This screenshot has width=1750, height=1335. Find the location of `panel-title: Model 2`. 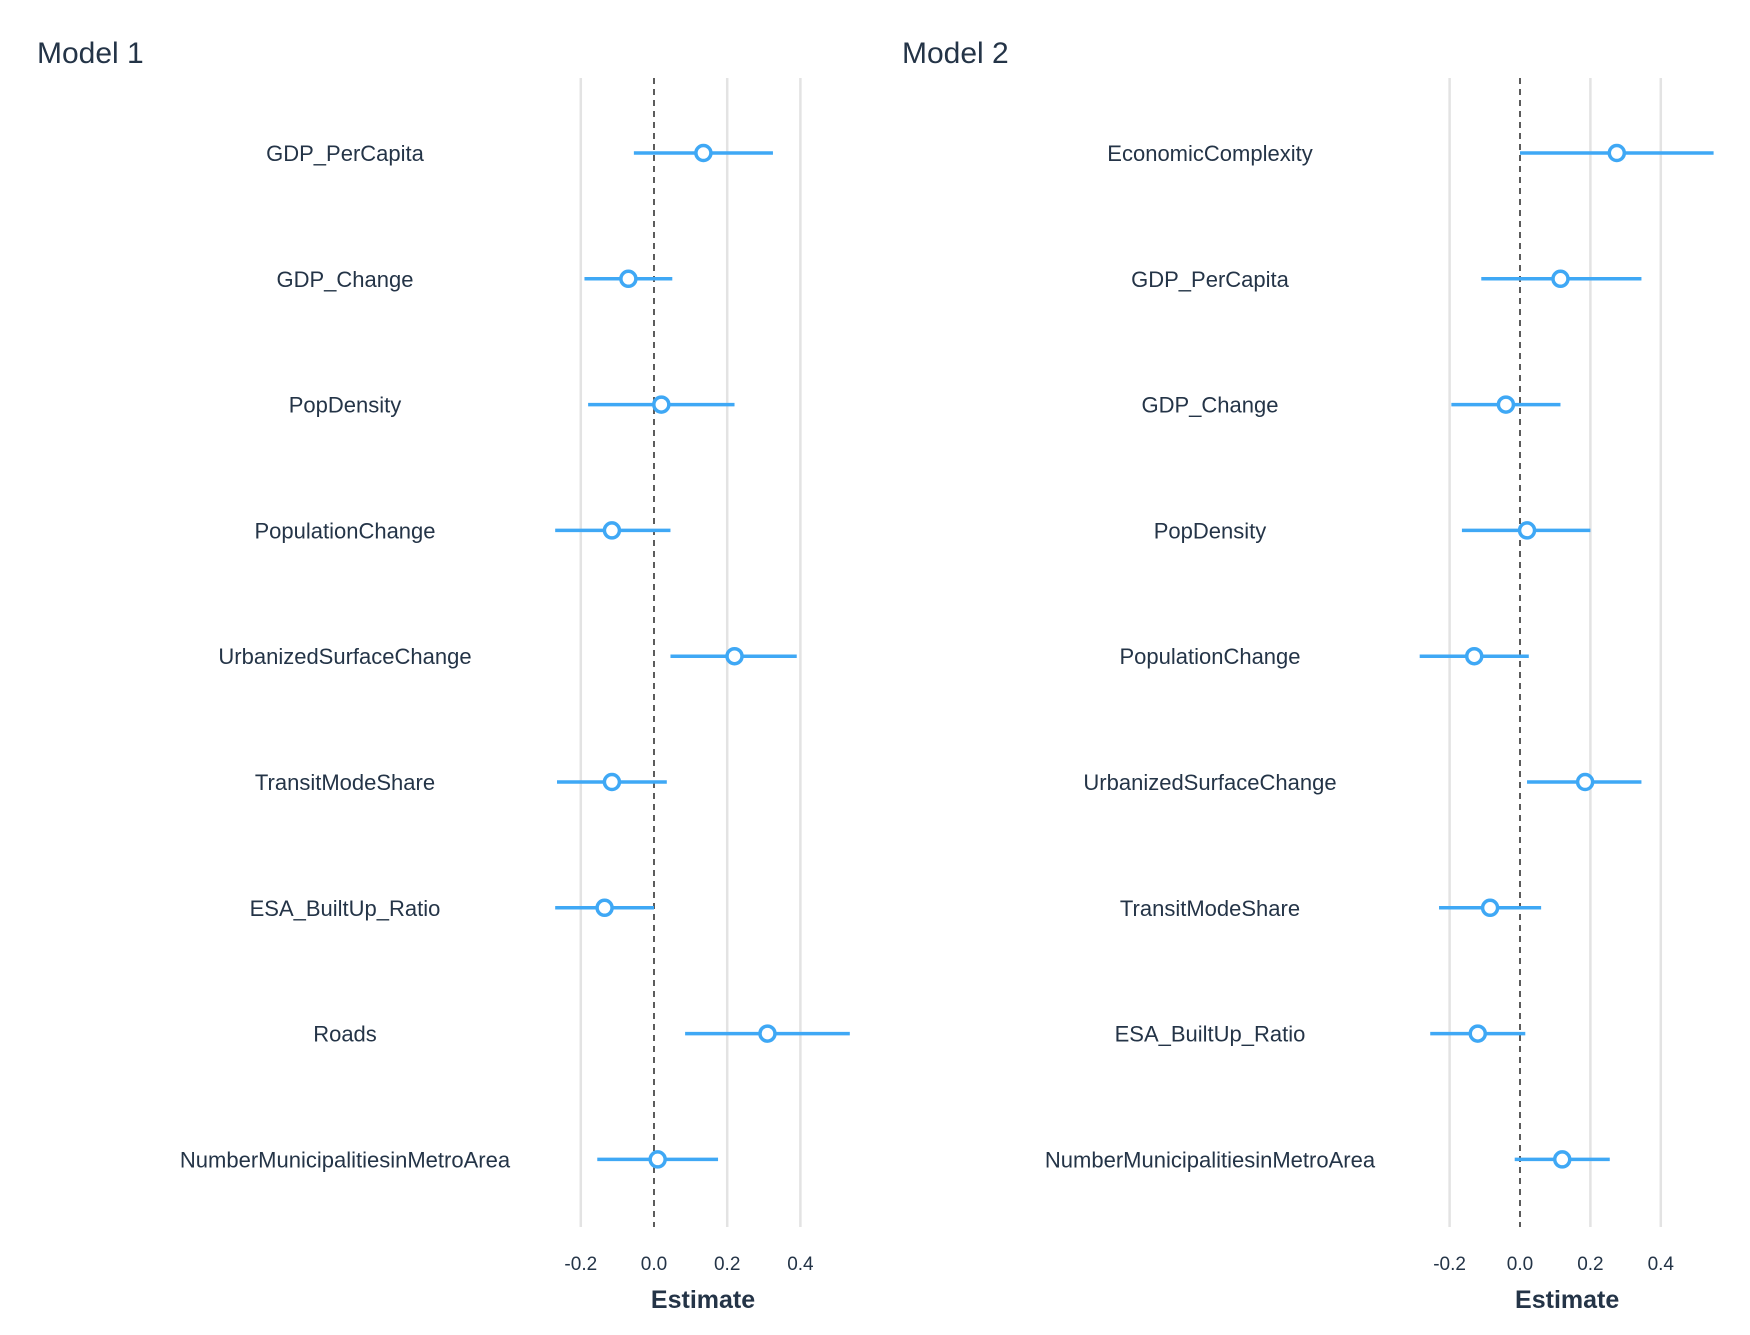

panel-title: Model 2 is located at coordinates (955, 53).